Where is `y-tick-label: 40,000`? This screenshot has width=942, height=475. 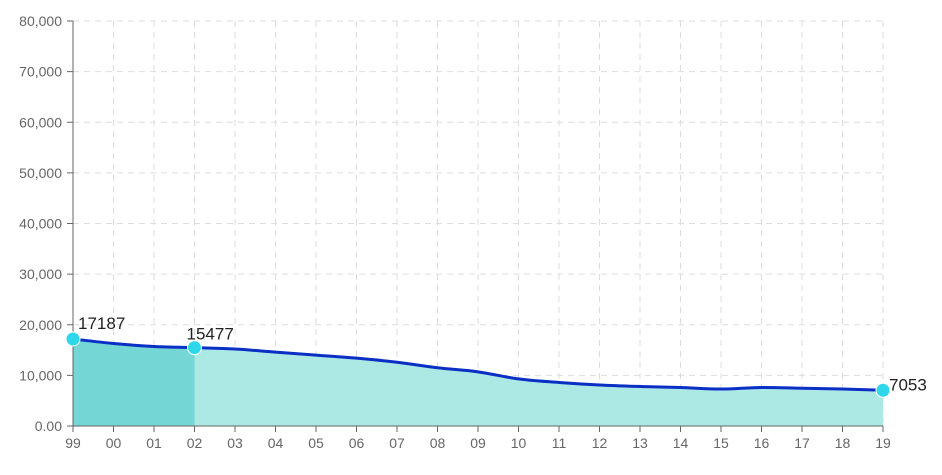 y-tick-label: 40,000 is located at coordinates (40, 224).